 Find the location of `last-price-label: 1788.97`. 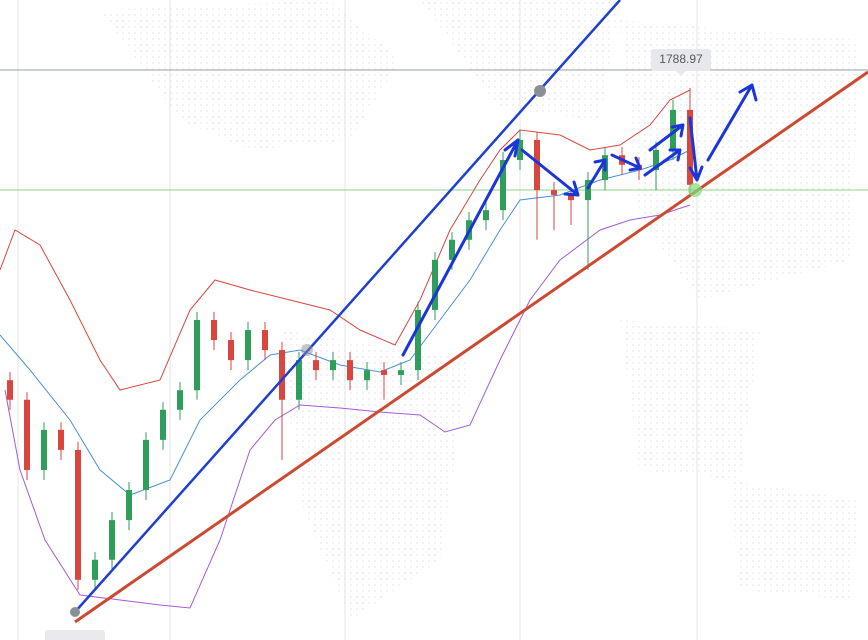

last-price-label: 1788.97 is located at coordinates (681, 59).